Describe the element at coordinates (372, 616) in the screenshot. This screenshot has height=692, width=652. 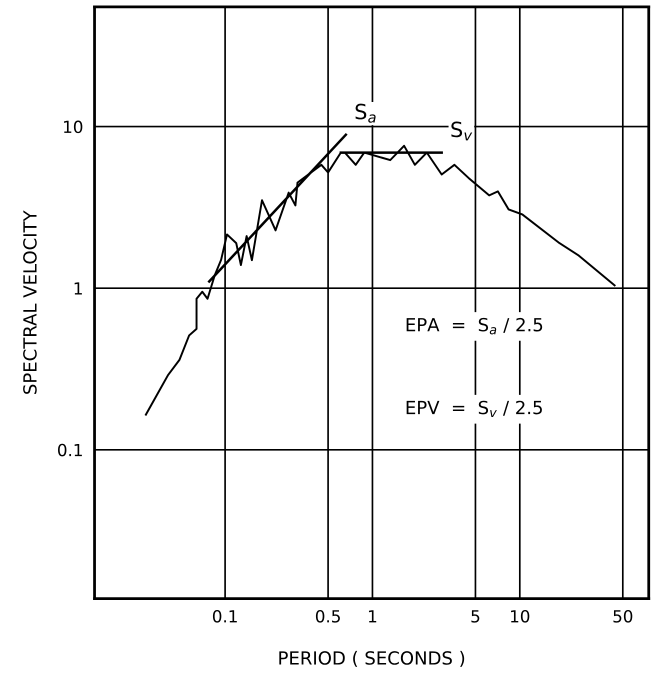
I see `x-tick-label: 1` at that location.